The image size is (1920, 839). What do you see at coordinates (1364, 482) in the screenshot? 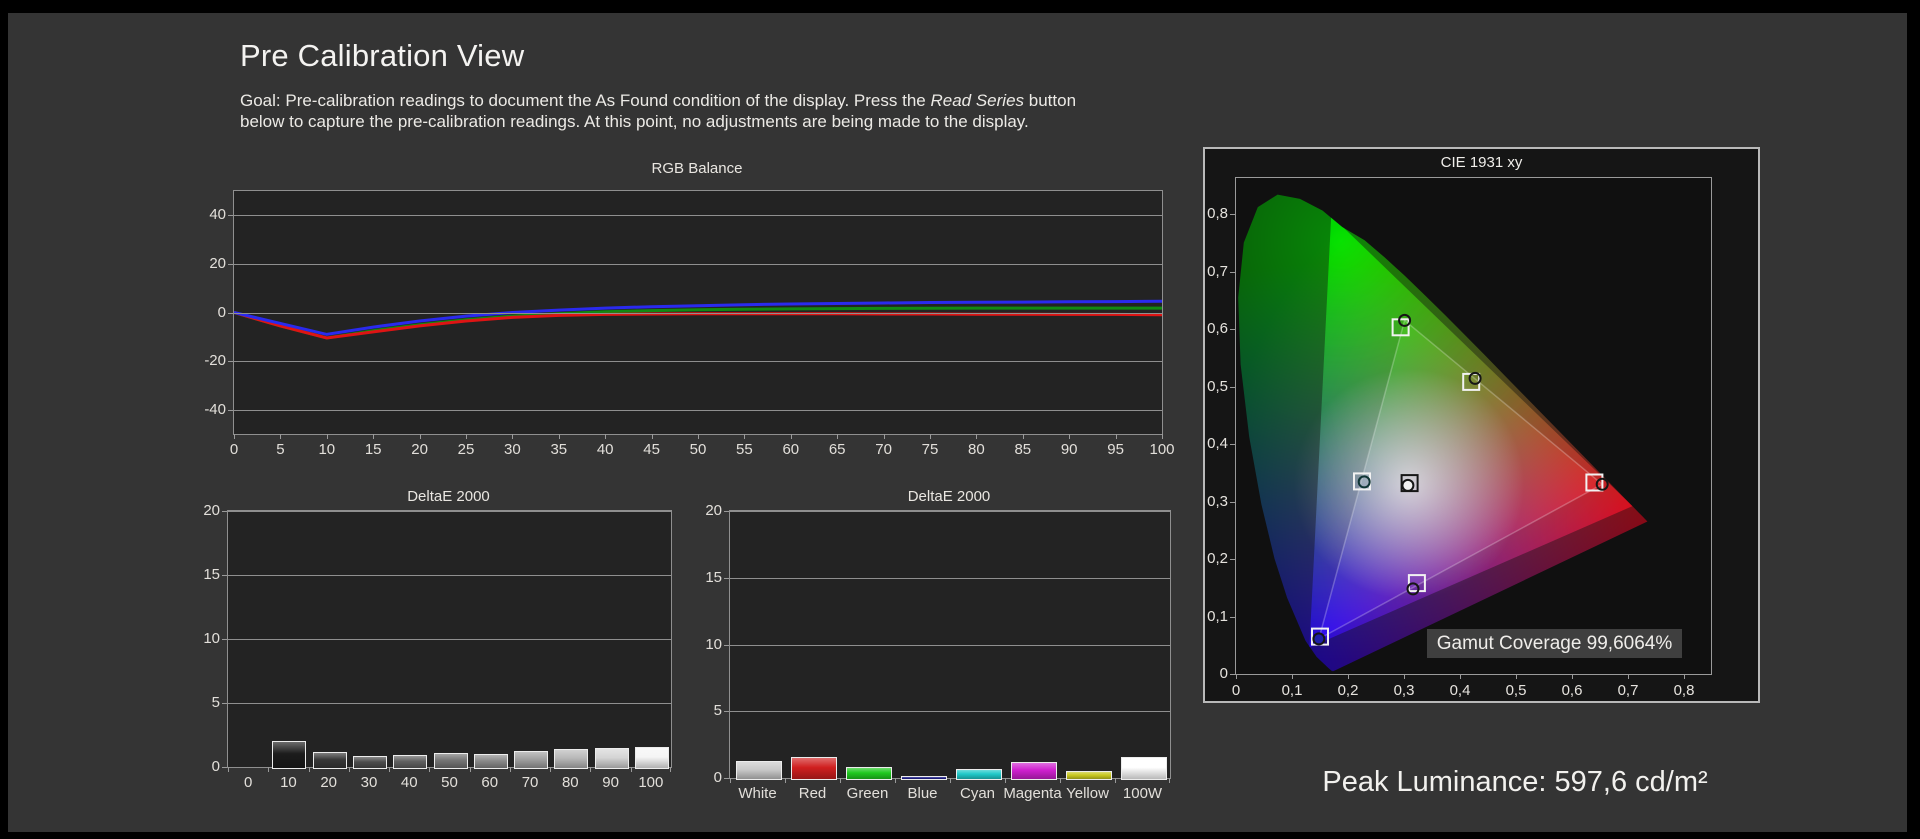
I see `measured-point-cyan` at bounding box center [1364, 482].